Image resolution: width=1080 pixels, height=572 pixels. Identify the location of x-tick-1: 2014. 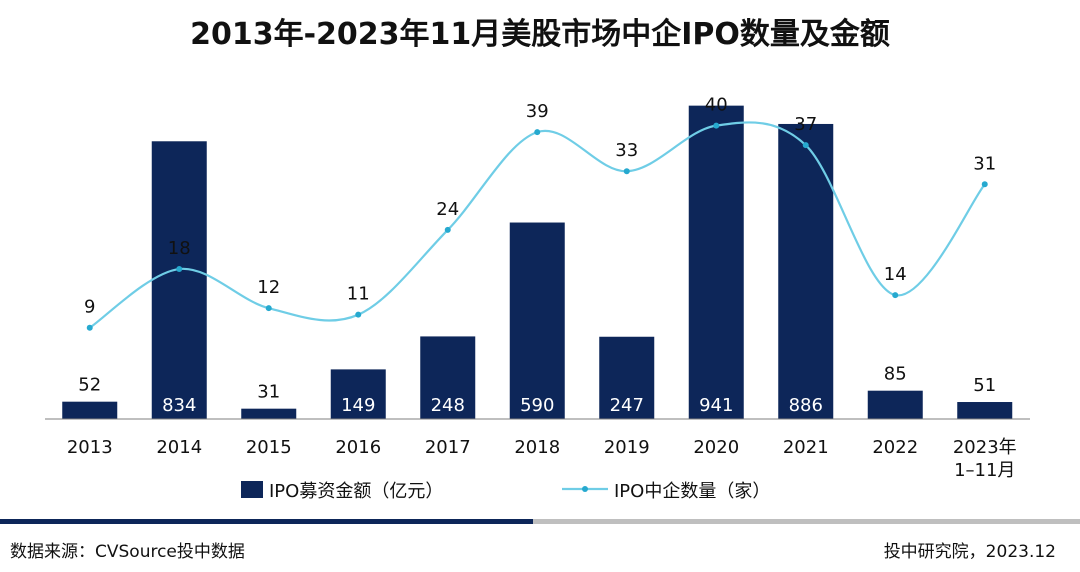
(179, 447).